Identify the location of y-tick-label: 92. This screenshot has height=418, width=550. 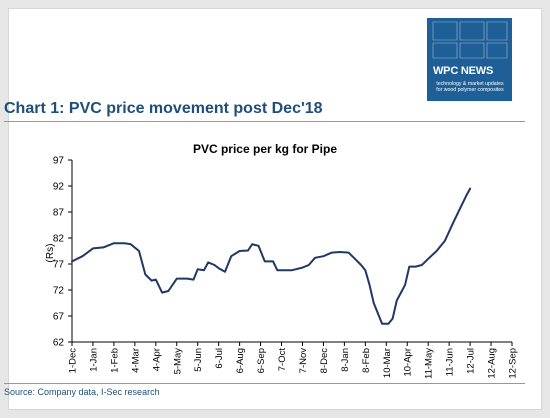
(59, 187).